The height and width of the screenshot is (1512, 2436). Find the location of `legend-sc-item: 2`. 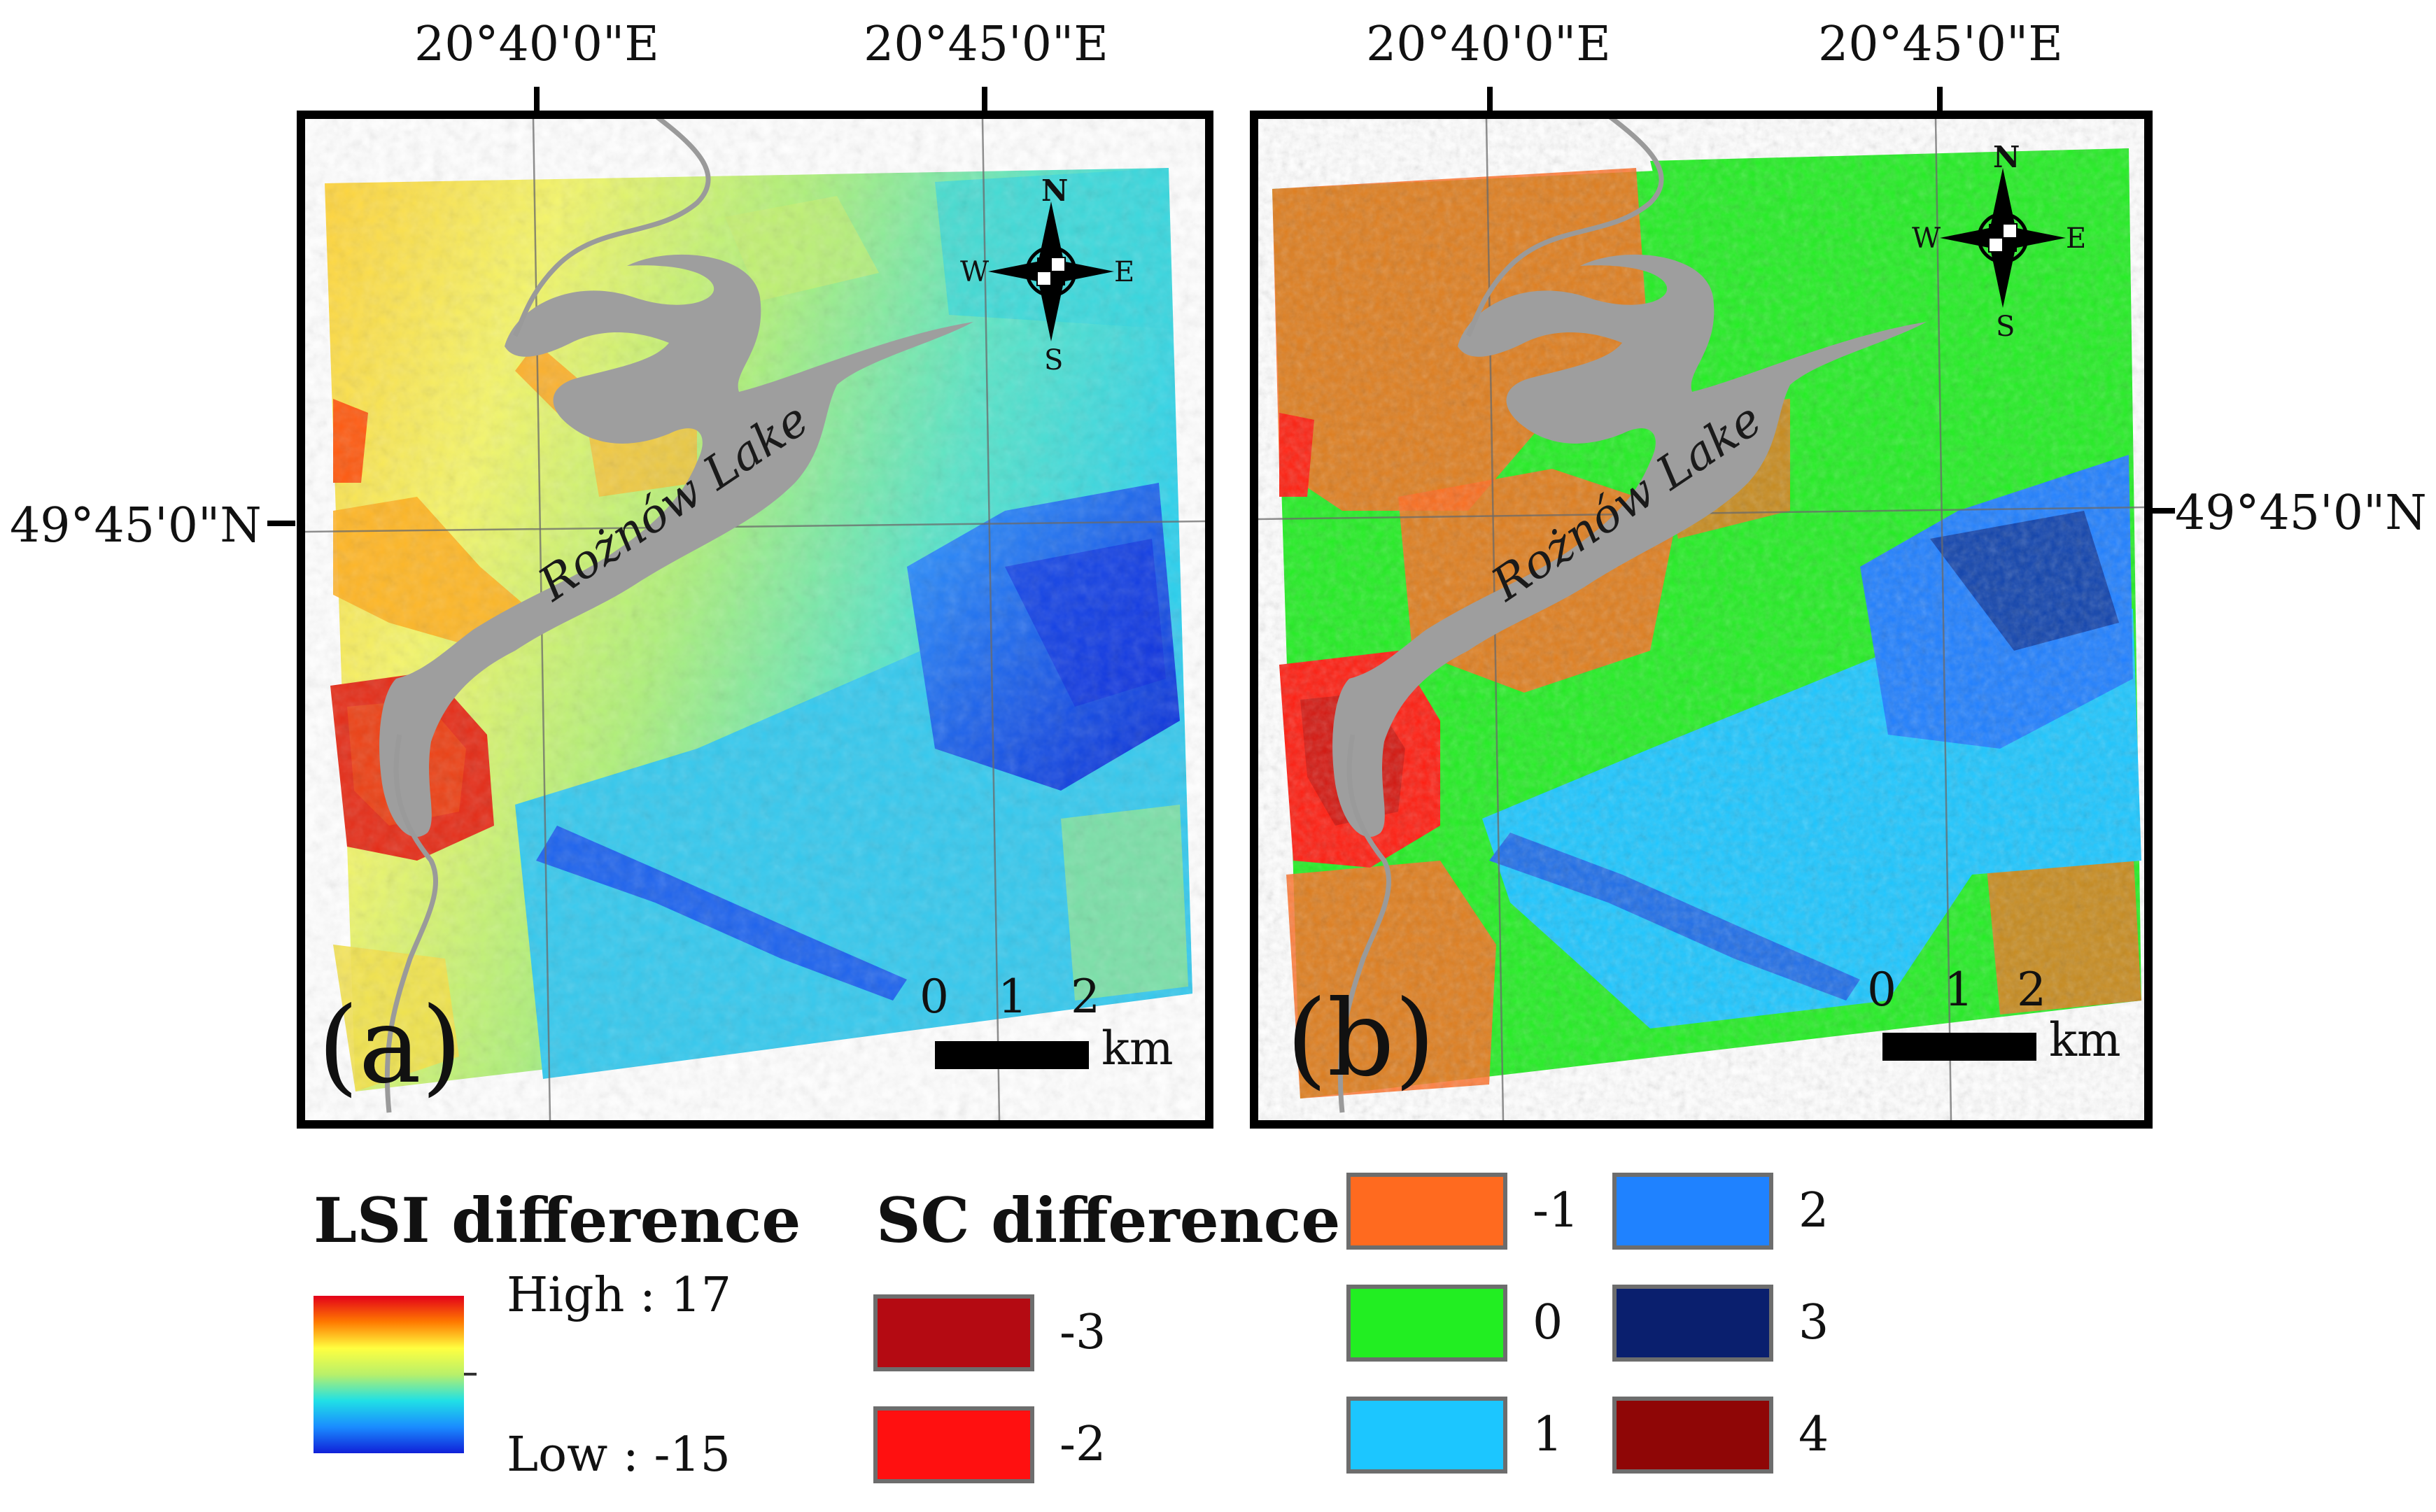

legend-sc-item: 2 is located at coordinates (1720, 1211).